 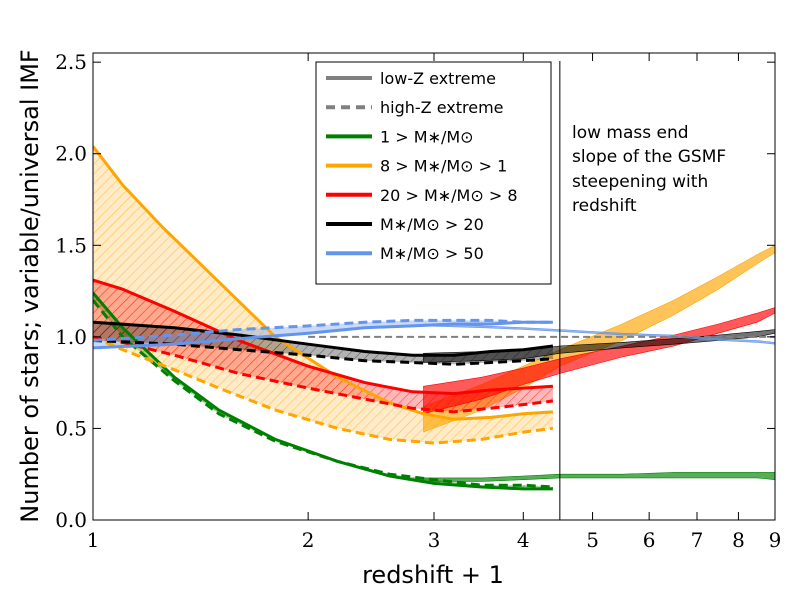 What do you see at coordinates (449, 195) in the screenshot?
I see `legend-label: 20 > M∗/M⊙ > 8` at bounding box center [449, 195].